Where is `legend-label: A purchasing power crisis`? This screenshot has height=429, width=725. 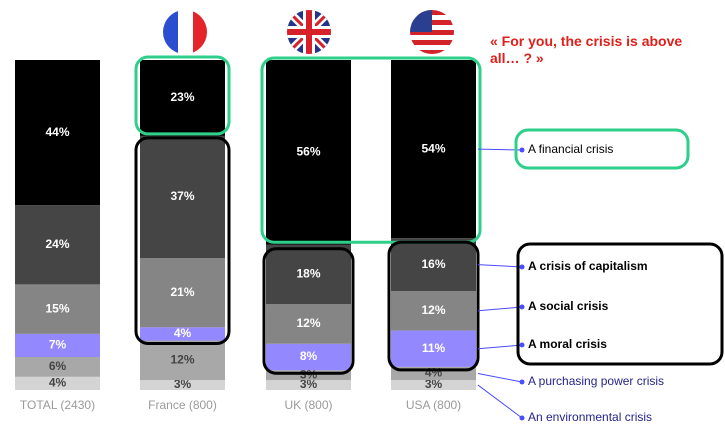
legend-label: A purchasing power crisis is located at coordinates (596, 381).